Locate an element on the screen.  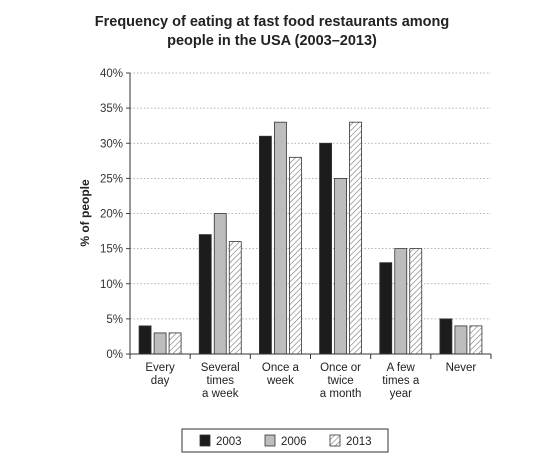
y-tick-label: 20% is located at coordinates (111, 215).